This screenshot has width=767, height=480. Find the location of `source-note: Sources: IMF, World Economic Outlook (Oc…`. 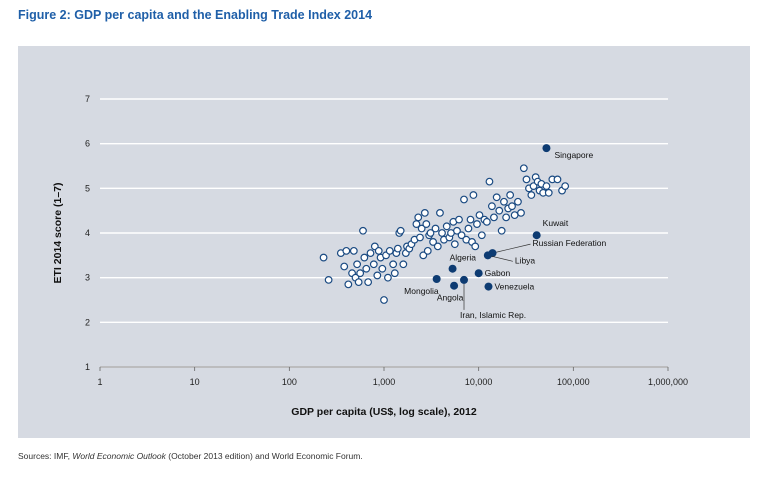

source-note: Sources: IMF, World Economic Outlook (Oc… is located at coordinates (190, 456).